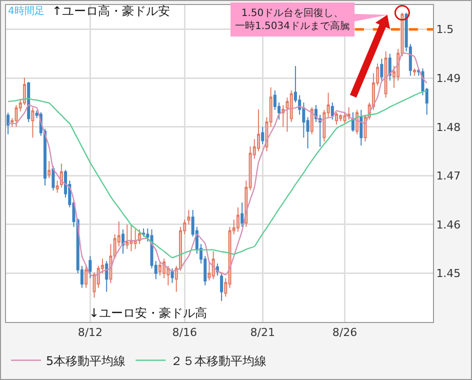 The image size is (472, 380). I want to click on legend-label: 5本移動平均線, so click(86, 361).